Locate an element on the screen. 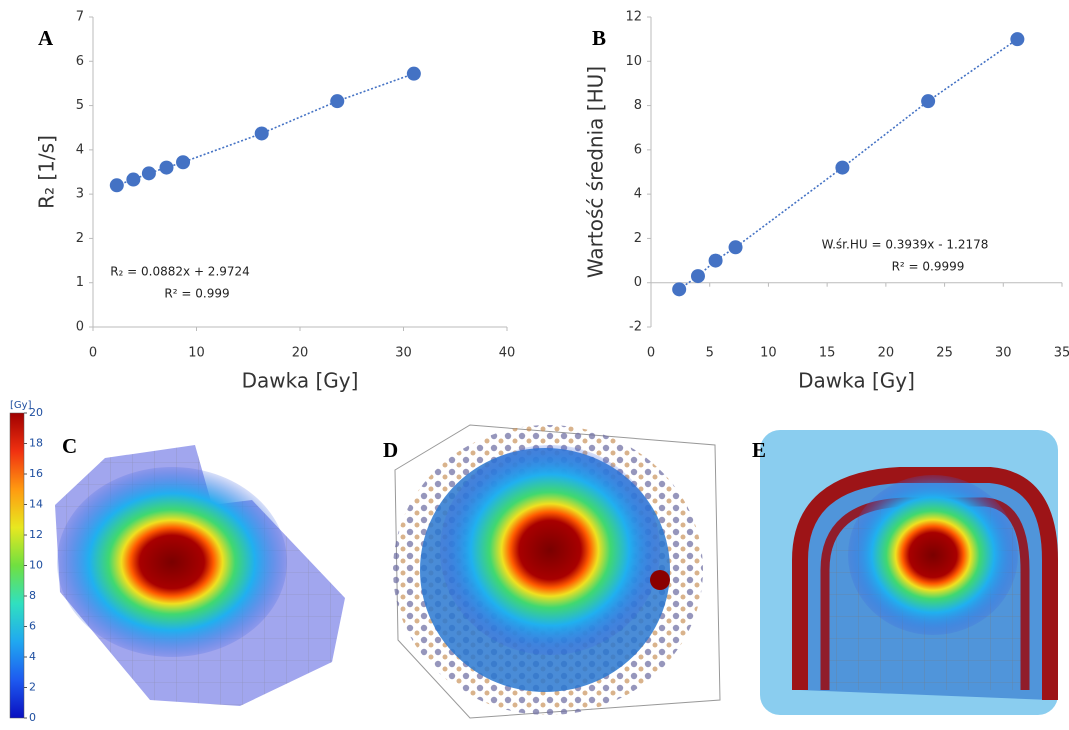  annotation: R² = 0.9999 is located at coordinates (928, 267).